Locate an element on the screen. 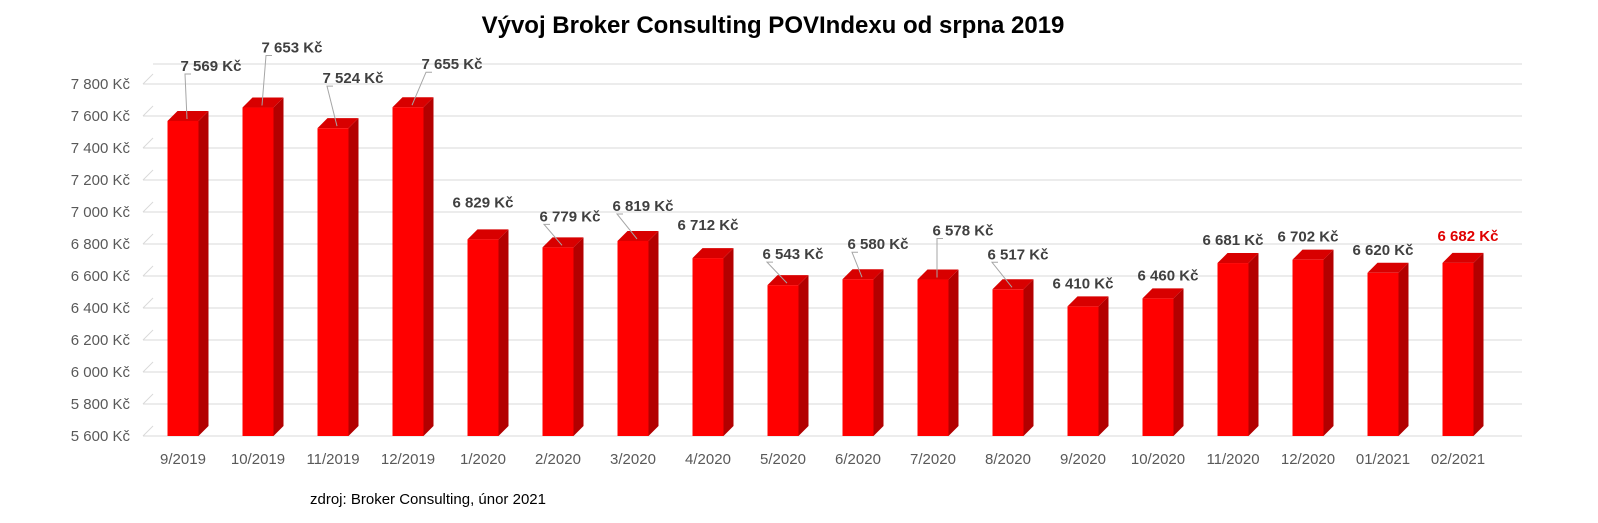 Image resolution: width=1598 pixels, height=523 pixels. x-category-label: 5/2020 is located at coordinates (783, 459).